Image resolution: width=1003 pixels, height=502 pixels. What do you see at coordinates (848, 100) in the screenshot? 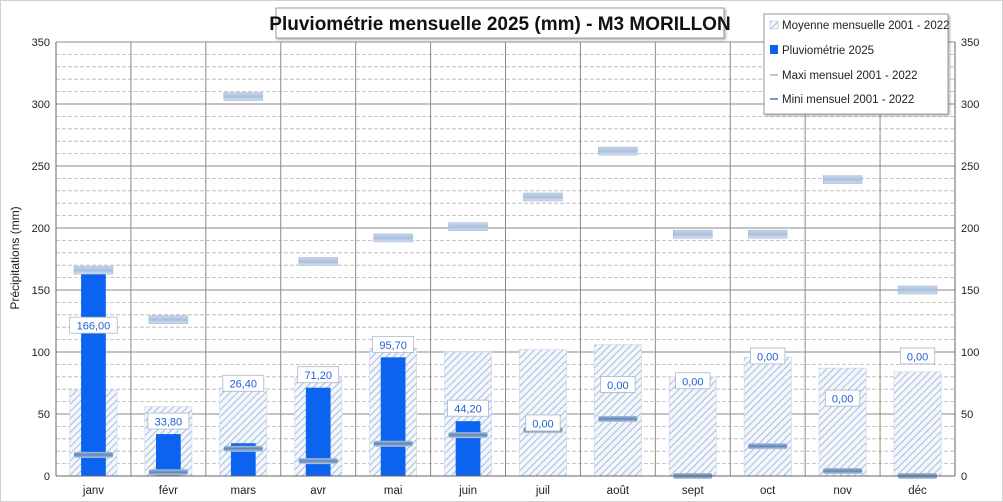
I see `legend-label-min: Mini mensuel 2001 - 2022` at bounding box center [848, 100].